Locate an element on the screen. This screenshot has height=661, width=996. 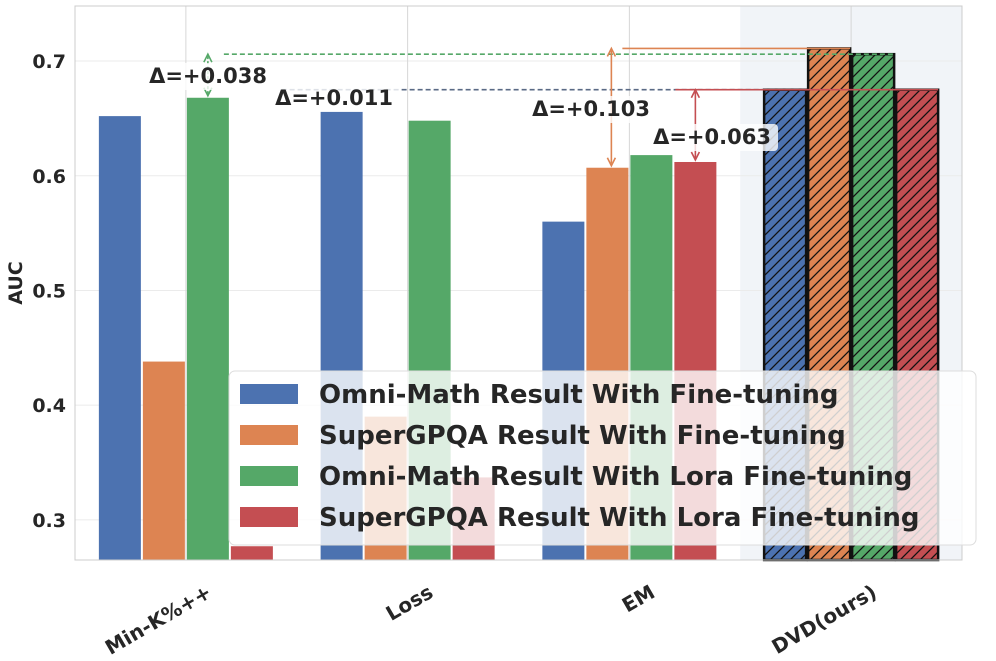
bar-min-k-supergpqa-result-with-lora-fine-tuning is located at coordinates (251, 553).